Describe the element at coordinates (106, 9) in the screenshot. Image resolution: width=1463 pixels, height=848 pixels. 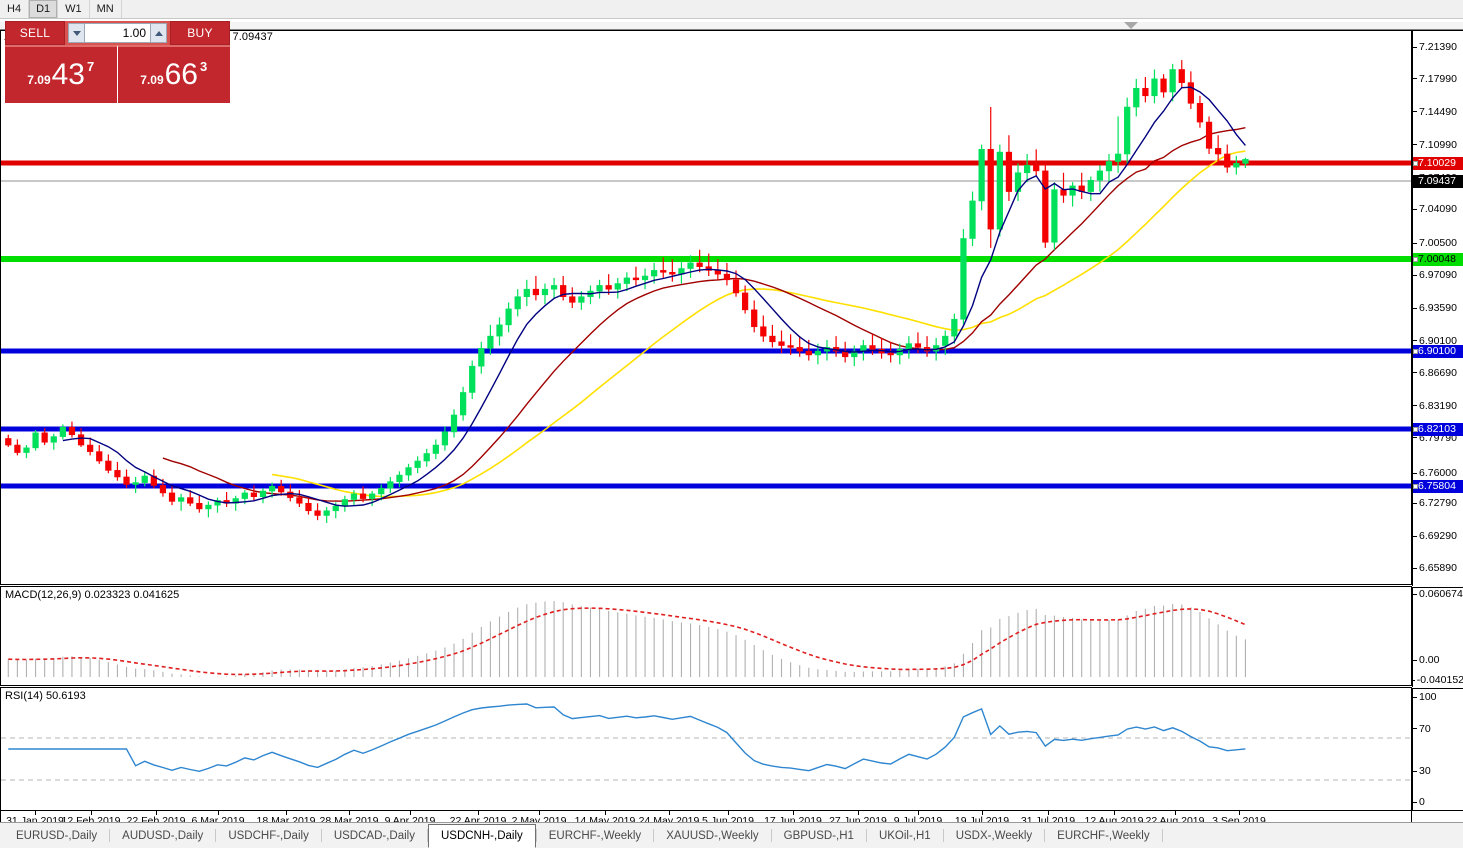
I see `timeframe-button-mn: MN` at that location.